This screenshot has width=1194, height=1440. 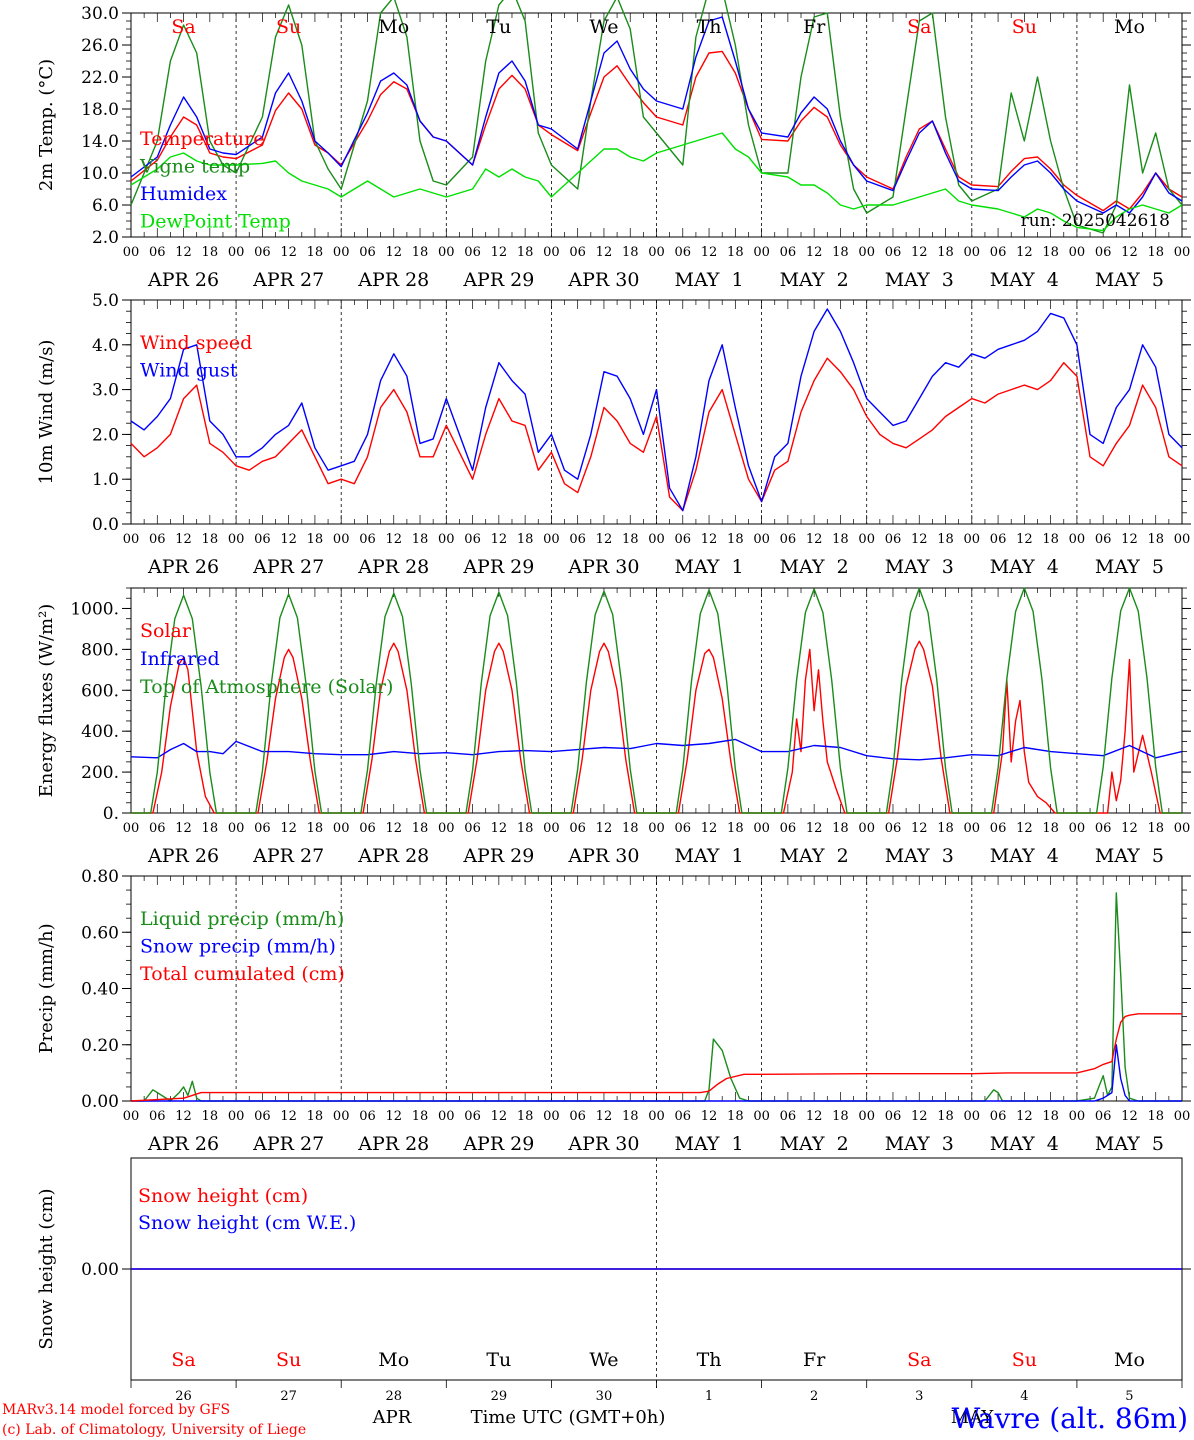 What do you see at coordinates (393, 27) in the screenshot?
I see `day-abbr-top: Mo` at bounding box center [393, 27].